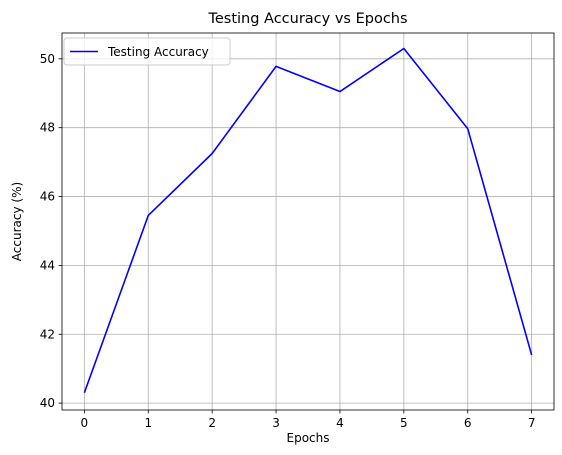  Describe the element at coordinates (212, 423) in the screenshot. I see `x-tick-label: 2` at that location.